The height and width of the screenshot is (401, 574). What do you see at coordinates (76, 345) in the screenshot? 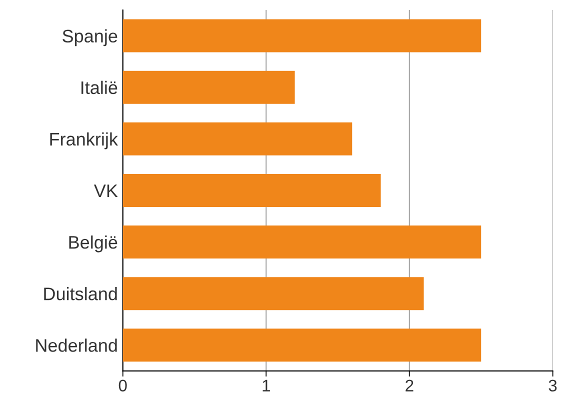
I see `y-tick-label: Nederland` at bounding box center [76, 345].